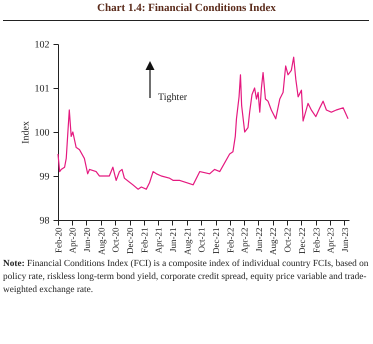 This screenshot has width=373, height=344. What do you see at coordinates (73, 240) in the screenshot?
I see `x-tick-label: Apr-20` at bounding box center [73, 240].